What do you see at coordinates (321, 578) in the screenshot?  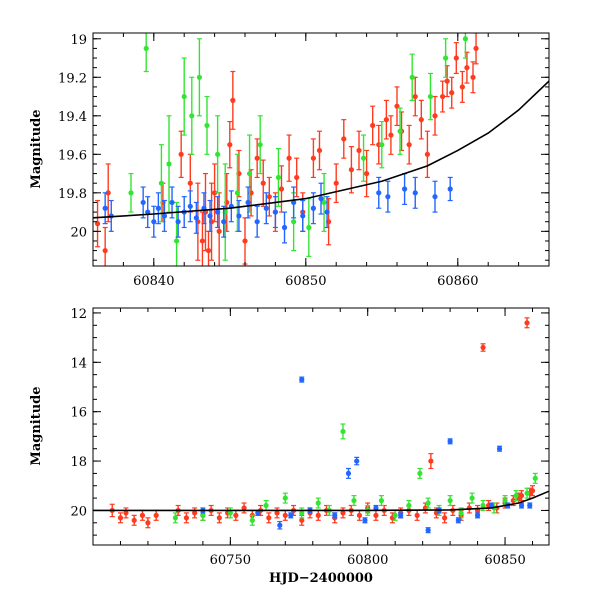 I see `bottom-panel-xlabel: HJD−2400000` at bounding box center [321, 578].